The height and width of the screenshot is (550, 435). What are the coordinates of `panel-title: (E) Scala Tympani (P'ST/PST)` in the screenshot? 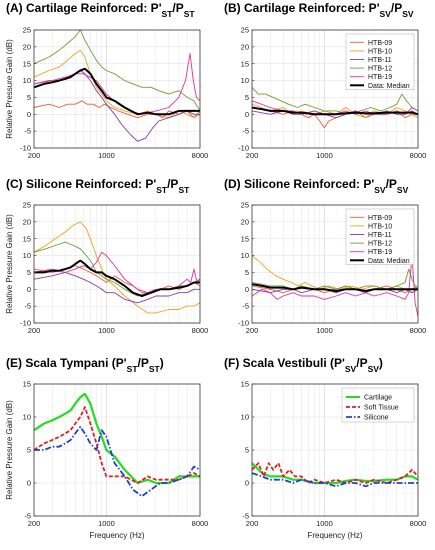 It's located at (85, 365).